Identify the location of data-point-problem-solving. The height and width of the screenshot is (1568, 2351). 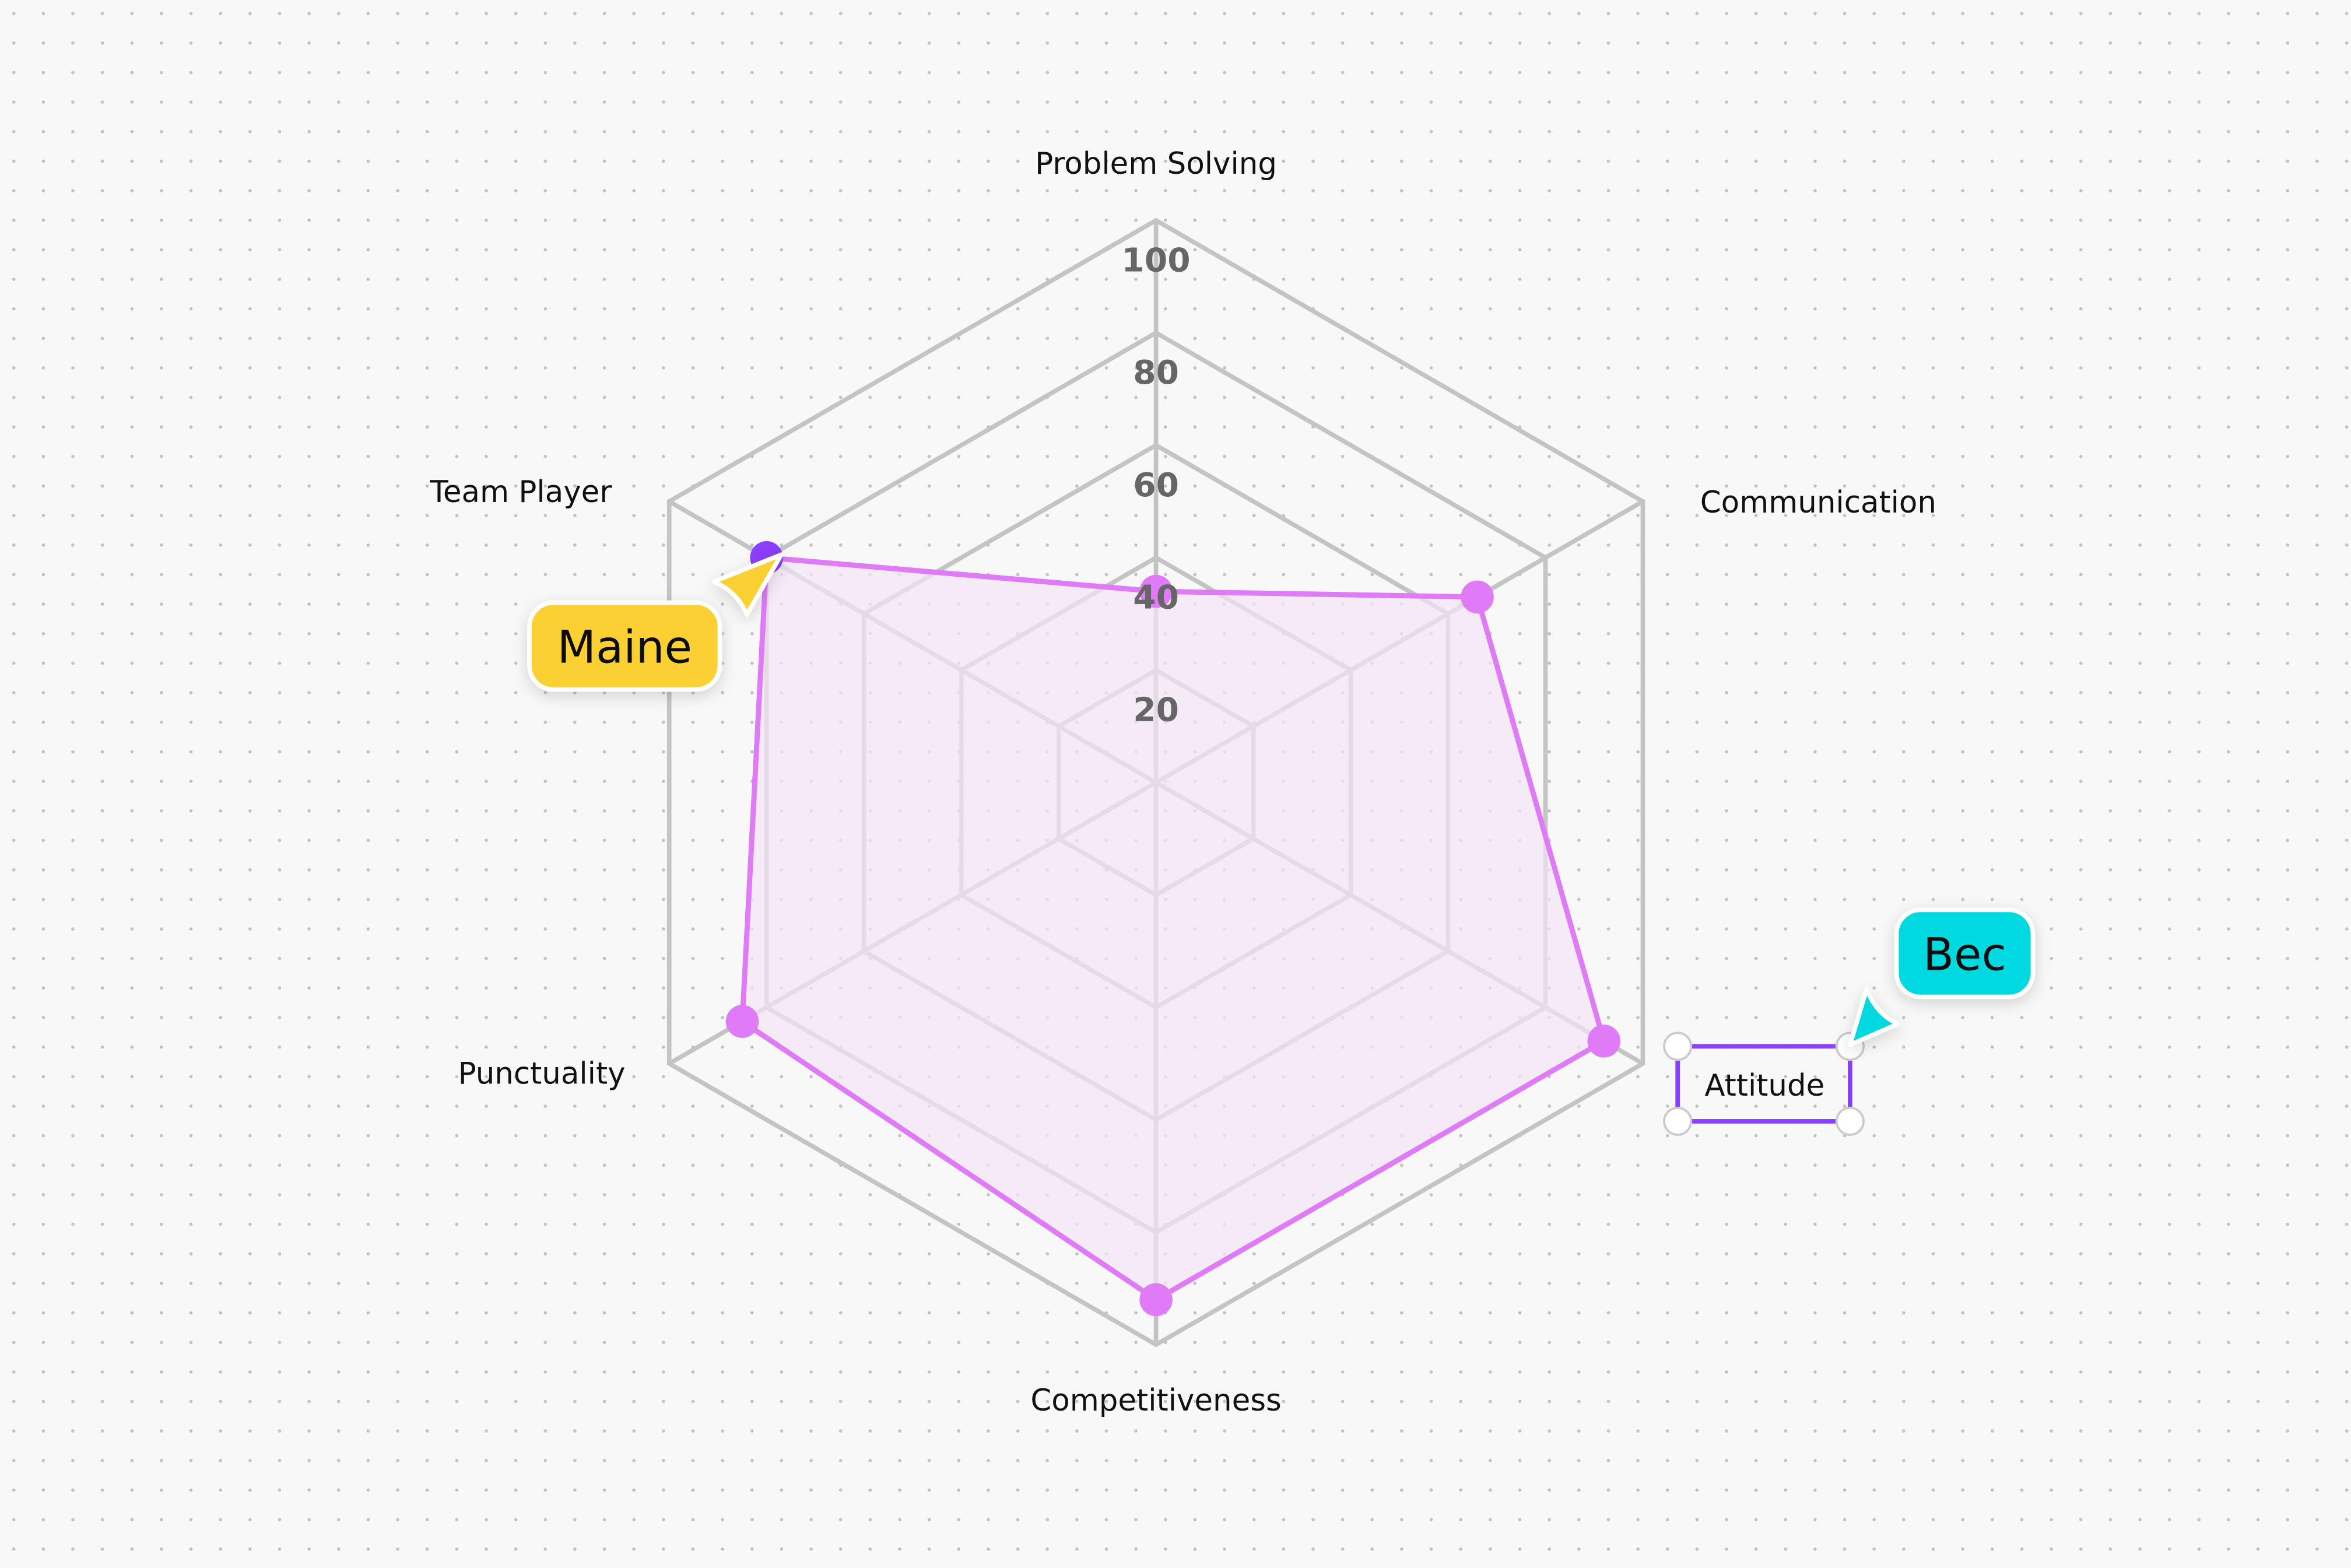
(1156, 591).